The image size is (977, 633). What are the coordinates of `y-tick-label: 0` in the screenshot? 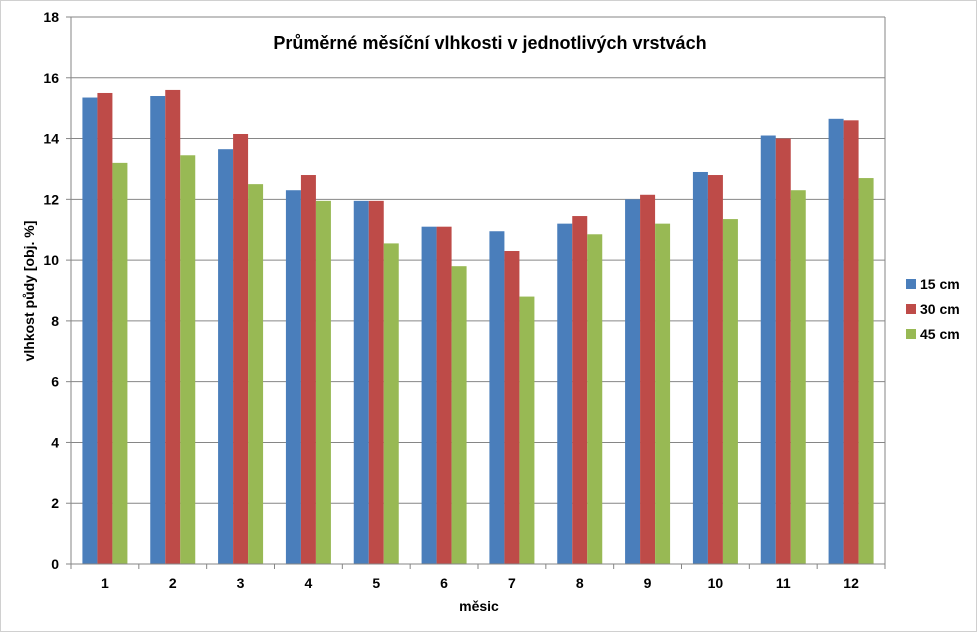 It's located at (55, 564).